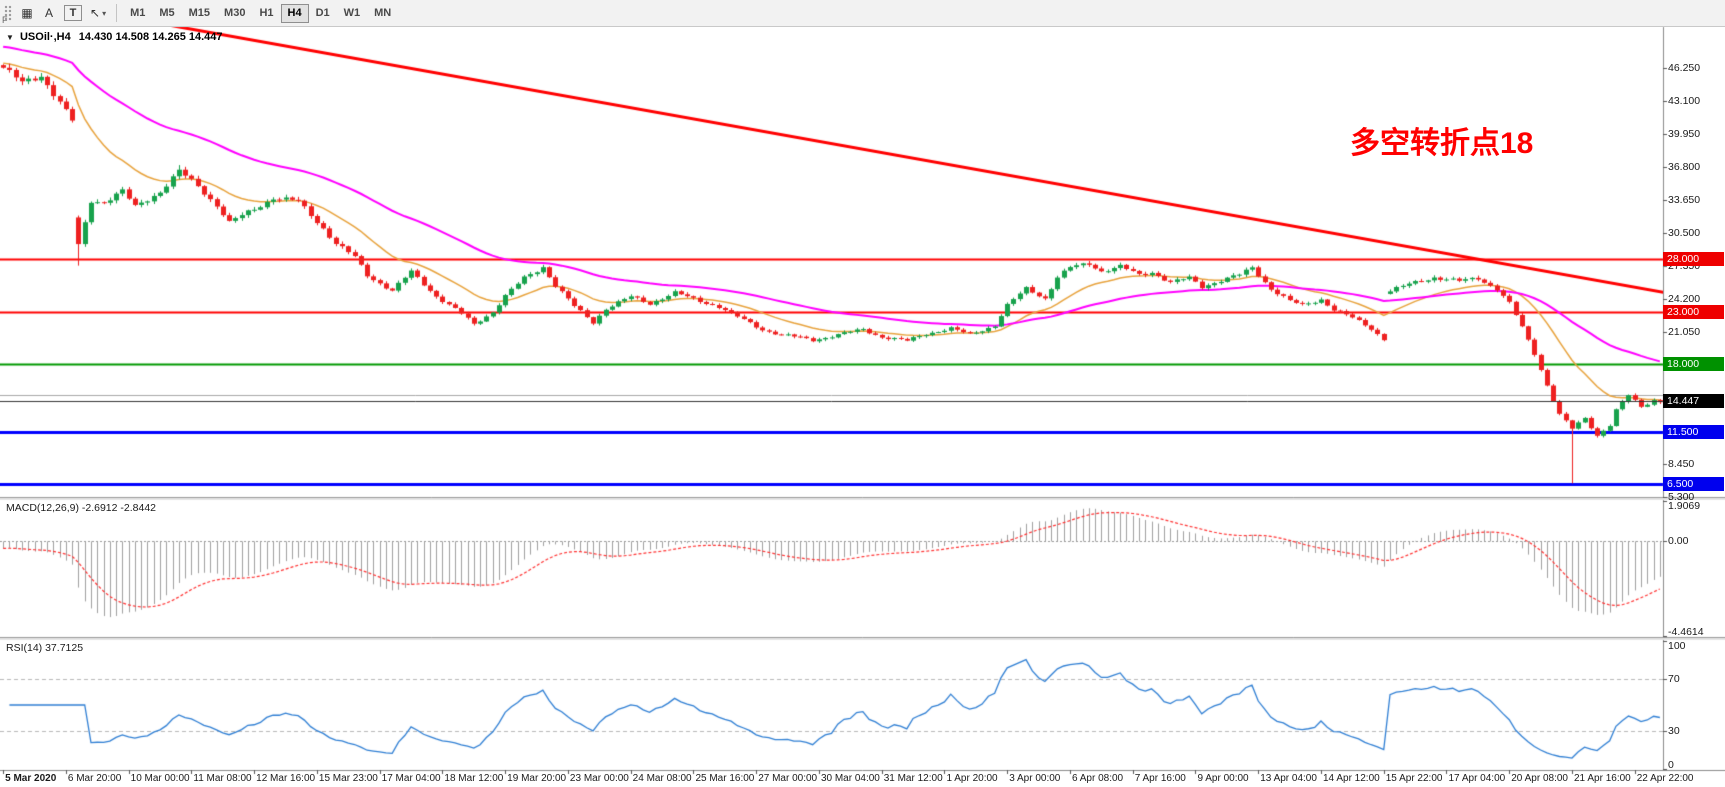 This screenshot has width=1725, height=787. What do you see at coordinates (474, 778) in the screenshot?
I see `time-axis-label: 18 Mar 12:00` at bounding box center [474, 778].